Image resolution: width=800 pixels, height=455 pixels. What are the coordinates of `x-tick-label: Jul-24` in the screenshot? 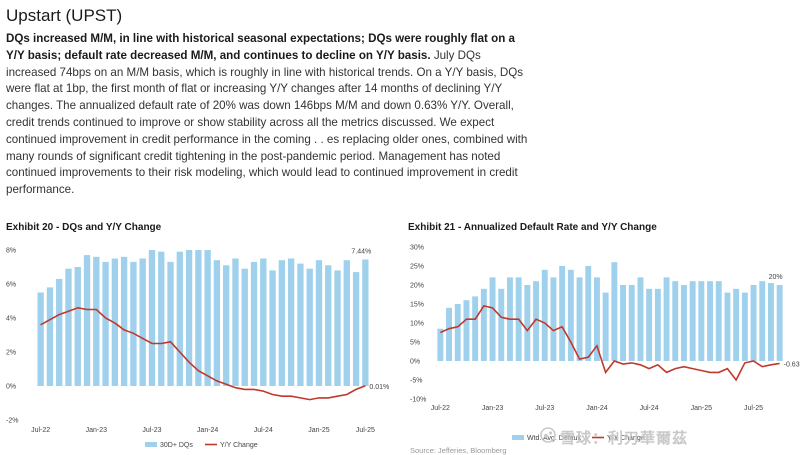 It's located at (263, 430).